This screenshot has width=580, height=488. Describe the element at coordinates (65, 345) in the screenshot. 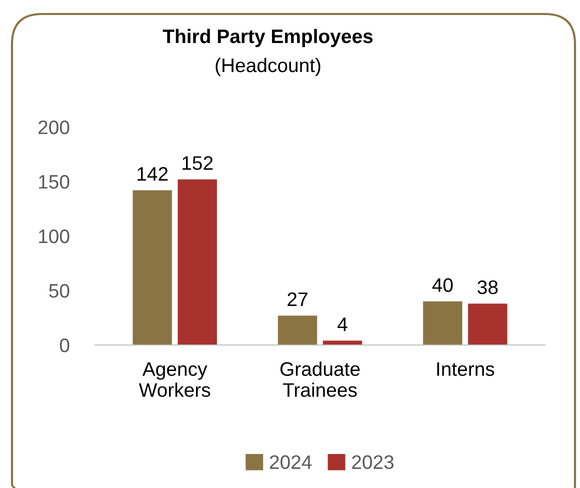

I see `y-tick-label: 0` at that location.